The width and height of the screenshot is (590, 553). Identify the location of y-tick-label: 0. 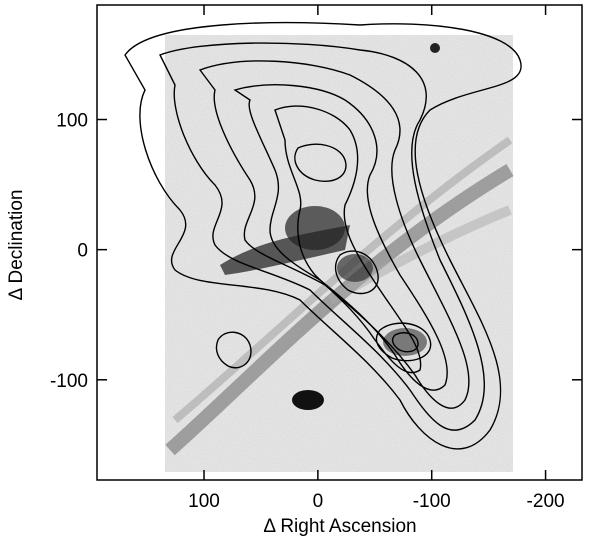
(82, 251).